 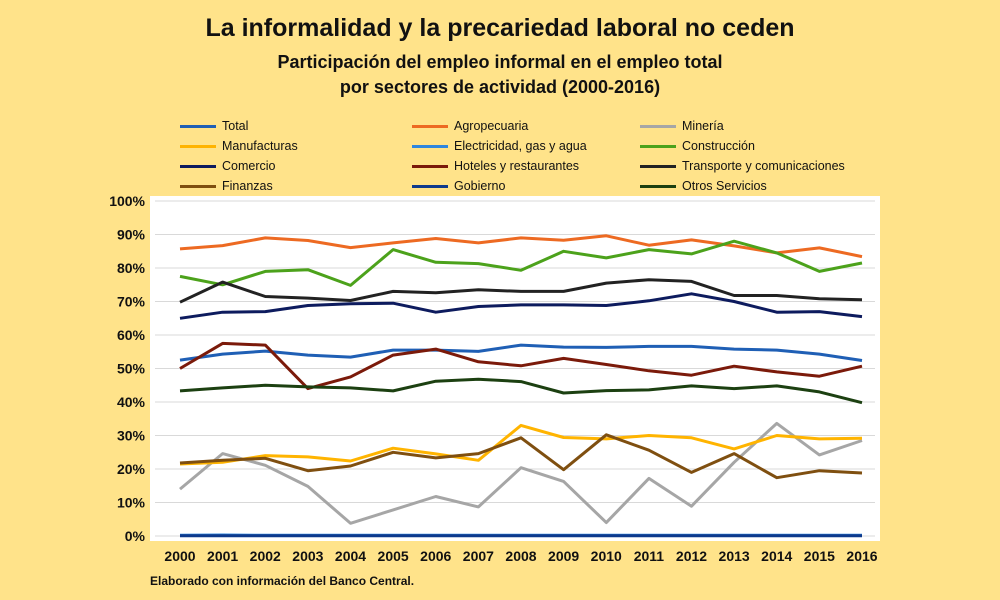 I want to click on y-axis-ticks: 0% 10% 20% 30% 40% 50% 60% 70% 80% 90% 100%, so click(x=127, y=368).